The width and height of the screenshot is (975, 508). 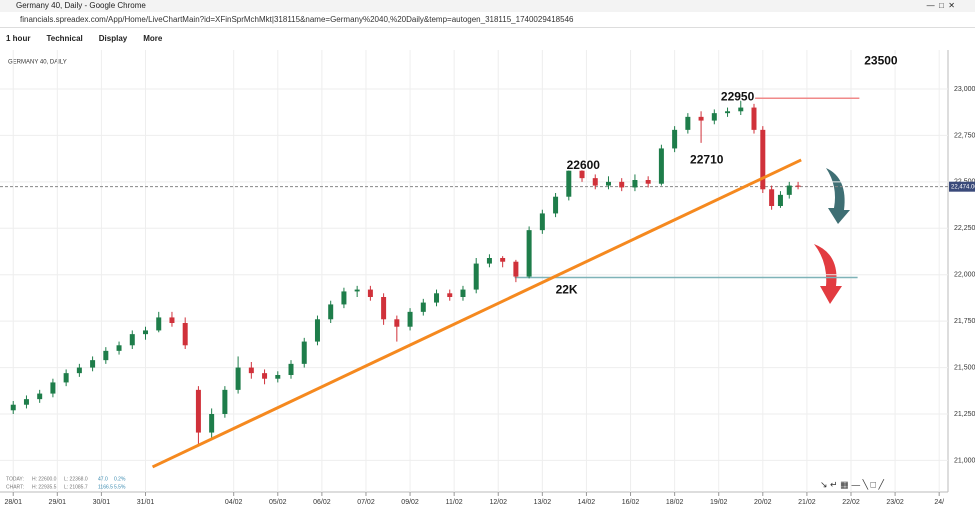 What do you see at coordinates (18, 38) in the screenshot?
I see `toolbar-menu: 1 hour` at bounding box center [18, 38].